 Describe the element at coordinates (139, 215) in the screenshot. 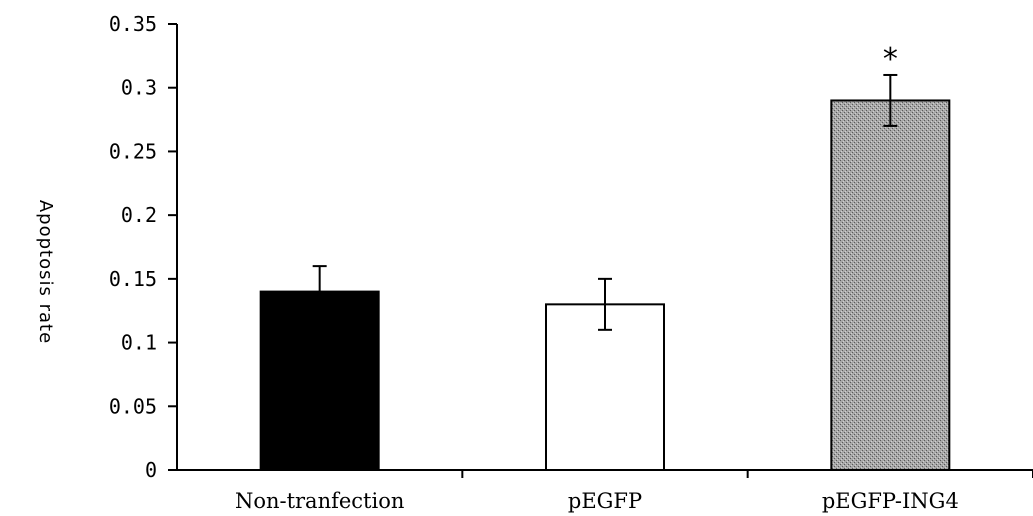

I see `y-tick-label: 0.2` at that location.